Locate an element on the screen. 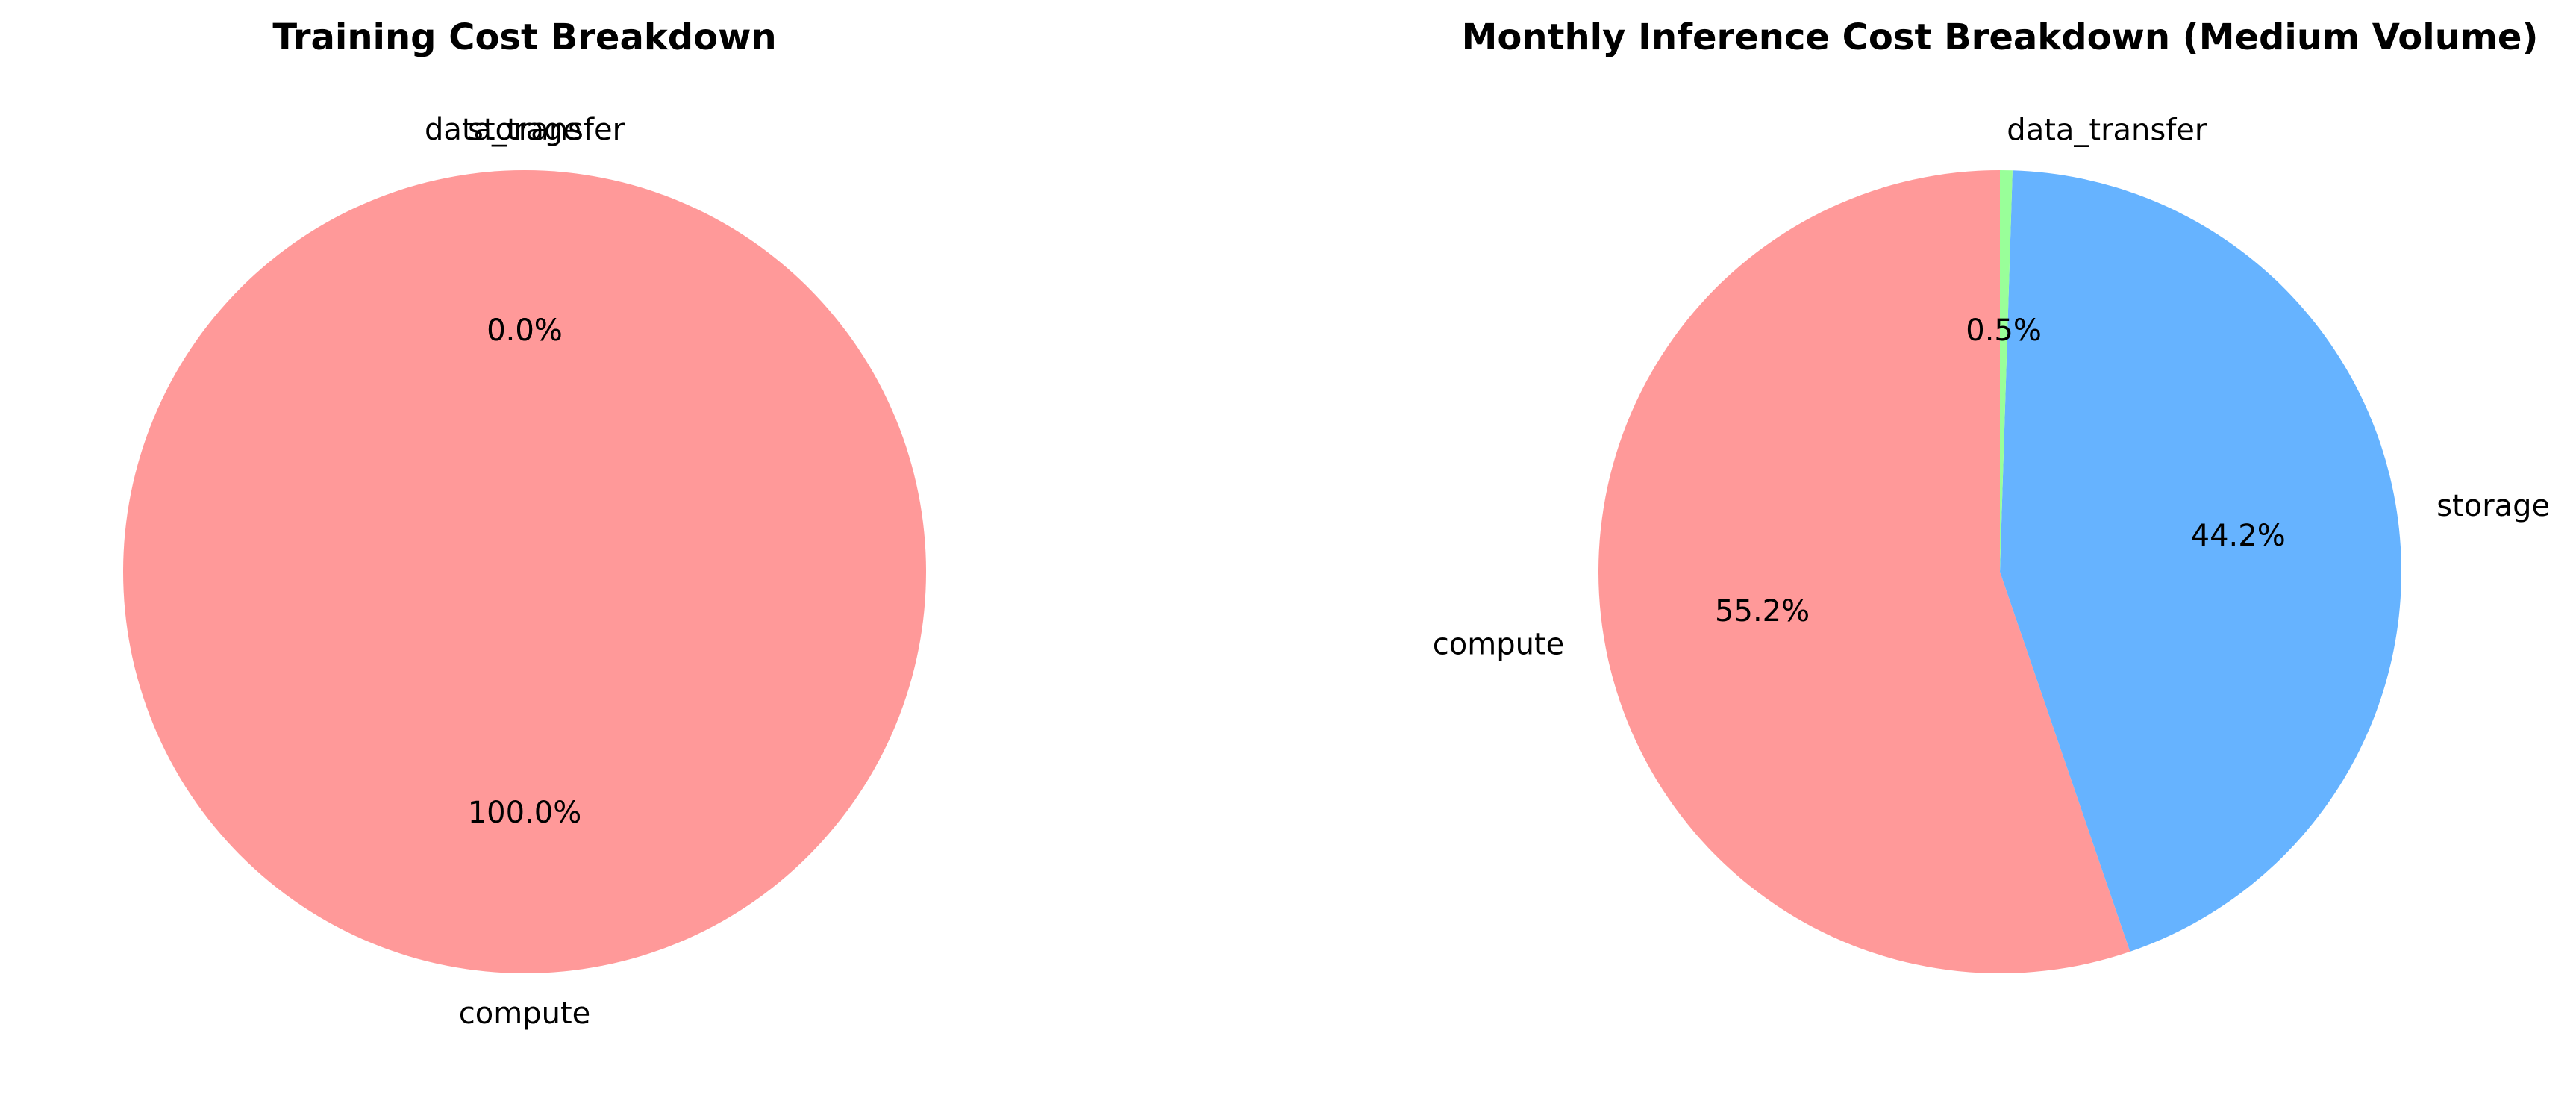 This screenshot has height=1098, width=2576. pie-slice-storage is located at coordinates (2200, 561).